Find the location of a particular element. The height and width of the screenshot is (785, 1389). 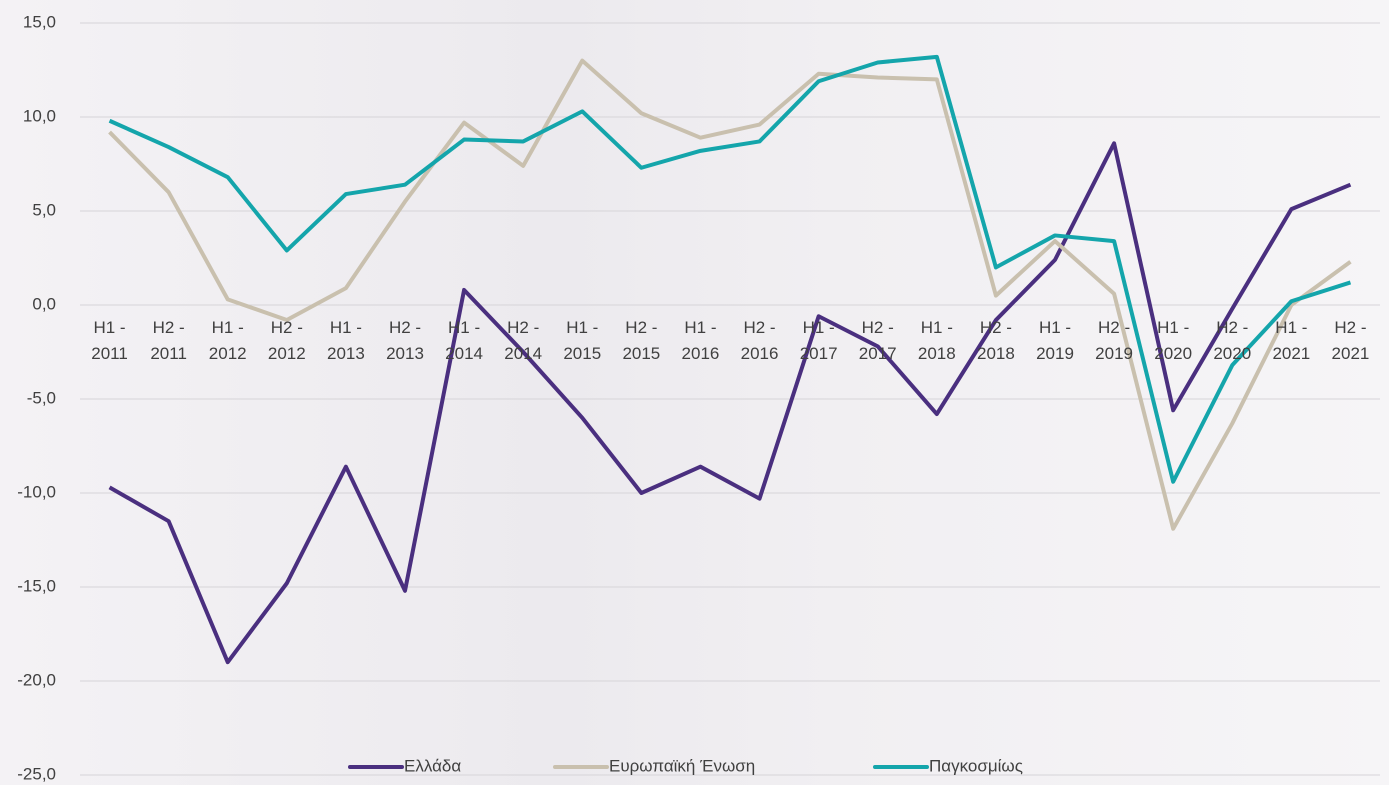

x-tick-label: H2 - 2017 is located at coordinates (877, 340).